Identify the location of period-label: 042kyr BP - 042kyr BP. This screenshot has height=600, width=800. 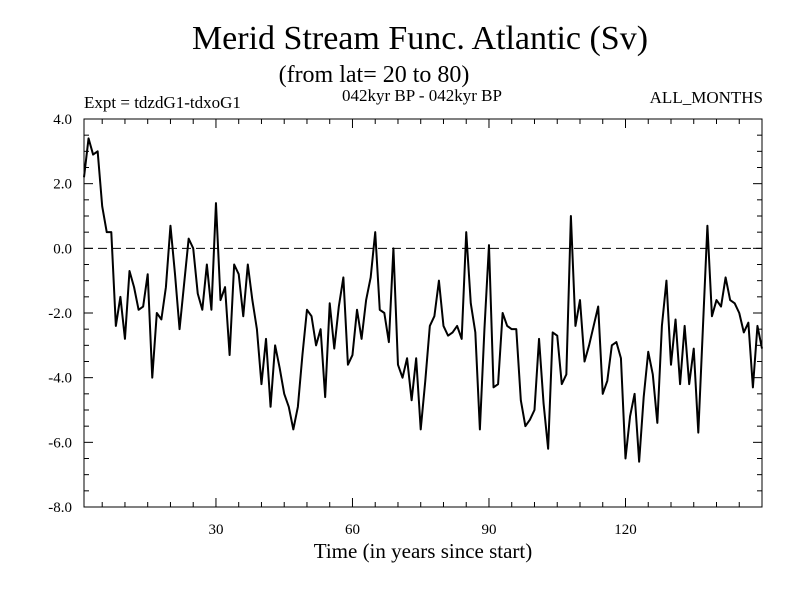
(422, 95).